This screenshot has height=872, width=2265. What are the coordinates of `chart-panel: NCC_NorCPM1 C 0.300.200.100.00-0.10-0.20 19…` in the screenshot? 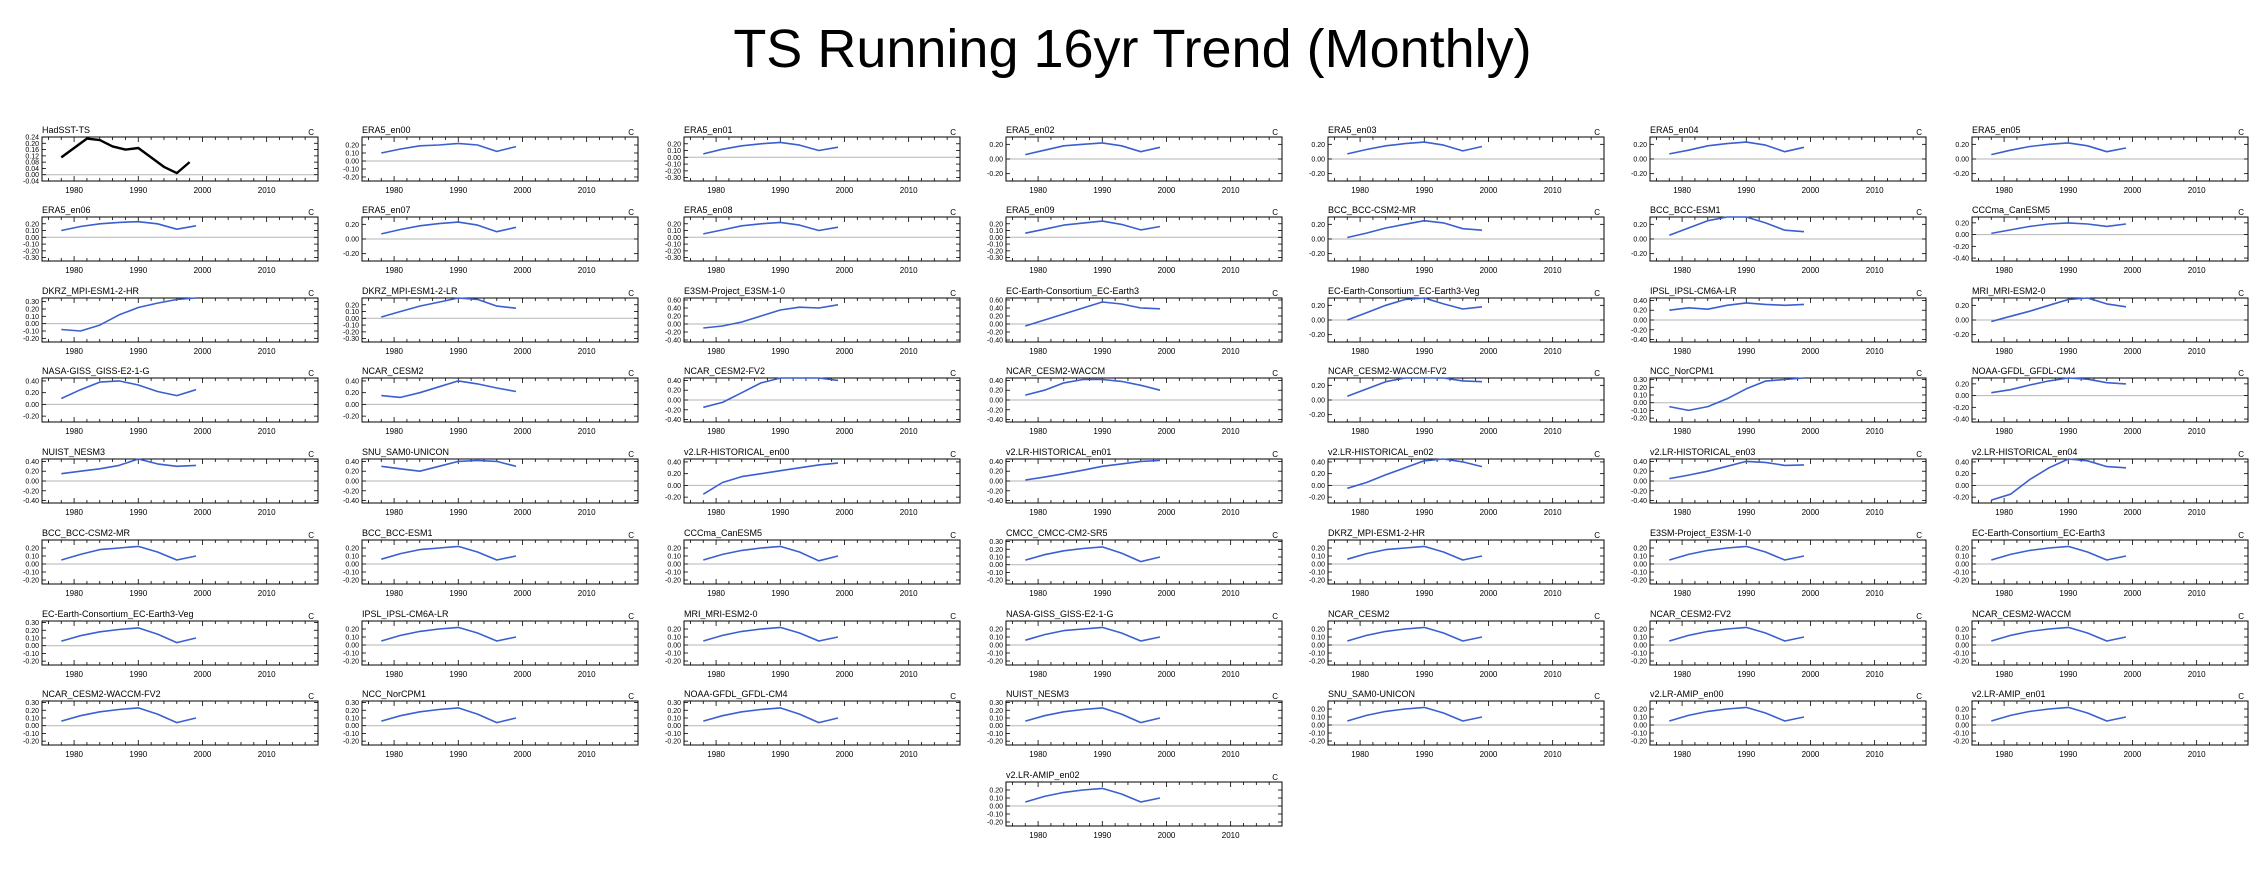 It's located at (491, 724).